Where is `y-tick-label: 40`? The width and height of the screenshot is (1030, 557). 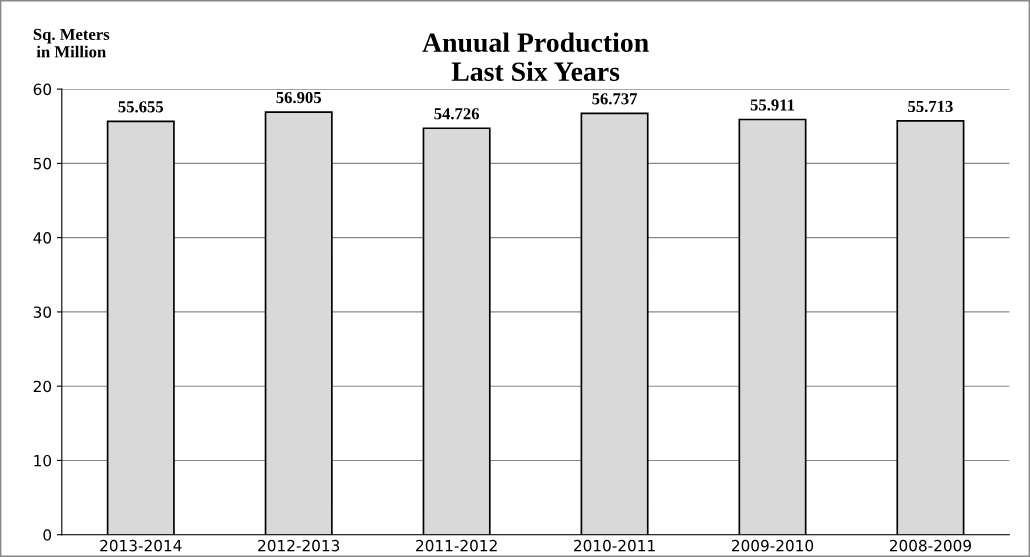 y-tick-label: 40 is located at coordinates (42, 238).